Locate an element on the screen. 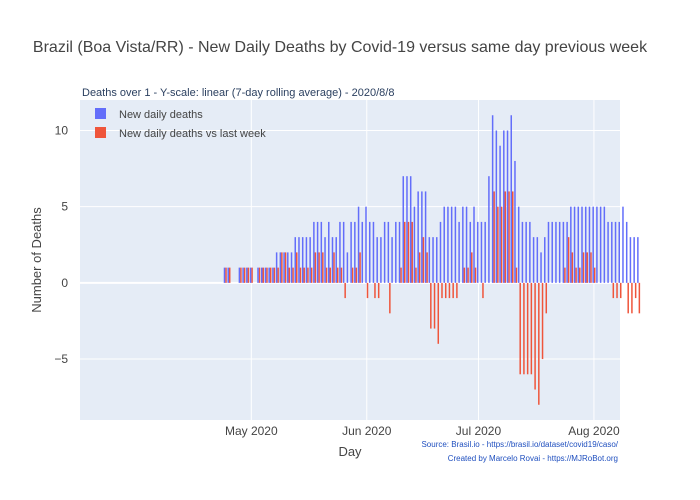 This screenshot has height=500, width=700. y-tick-label: 5 is located at coordinates (64, 207).